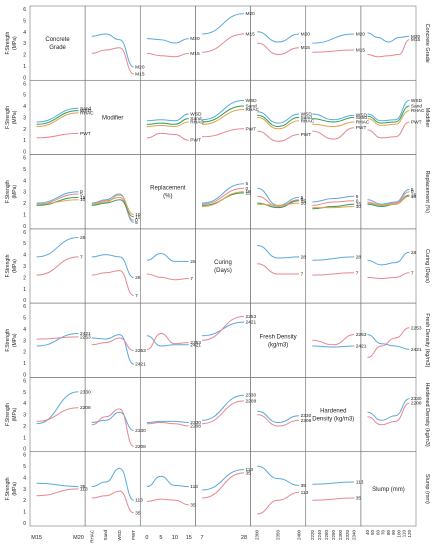 The image size is (440, 550). What do you see at coordinates (404, 534) in the screenshot?
I see `x-tick-label: 110` at bounding box center [404, 534].